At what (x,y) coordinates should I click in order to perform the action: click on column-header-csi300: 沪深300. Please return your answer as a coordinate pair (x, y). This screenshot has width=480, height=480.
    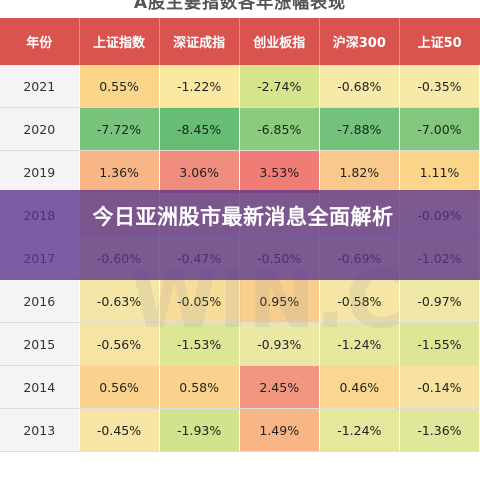
    Looking at the image, I should click on (359, 41).